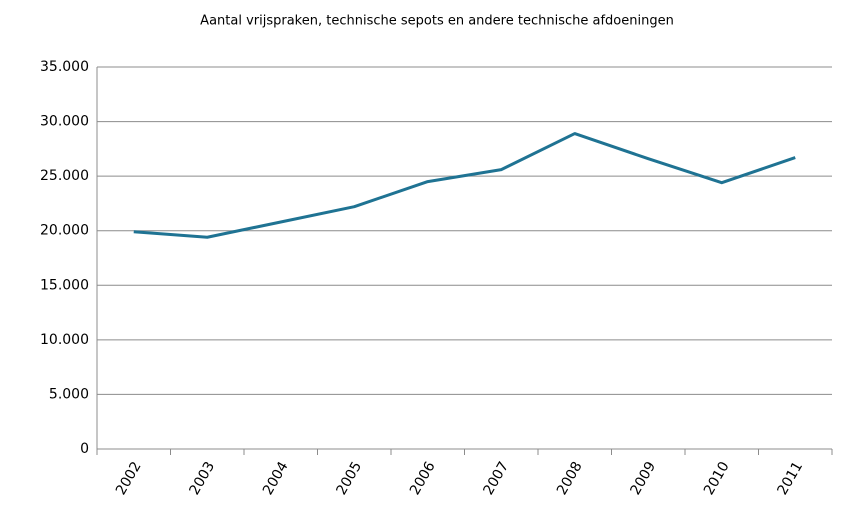 The image size is (845, 511). I want to click on y-tick-label: 25.000, so click(64, 176).